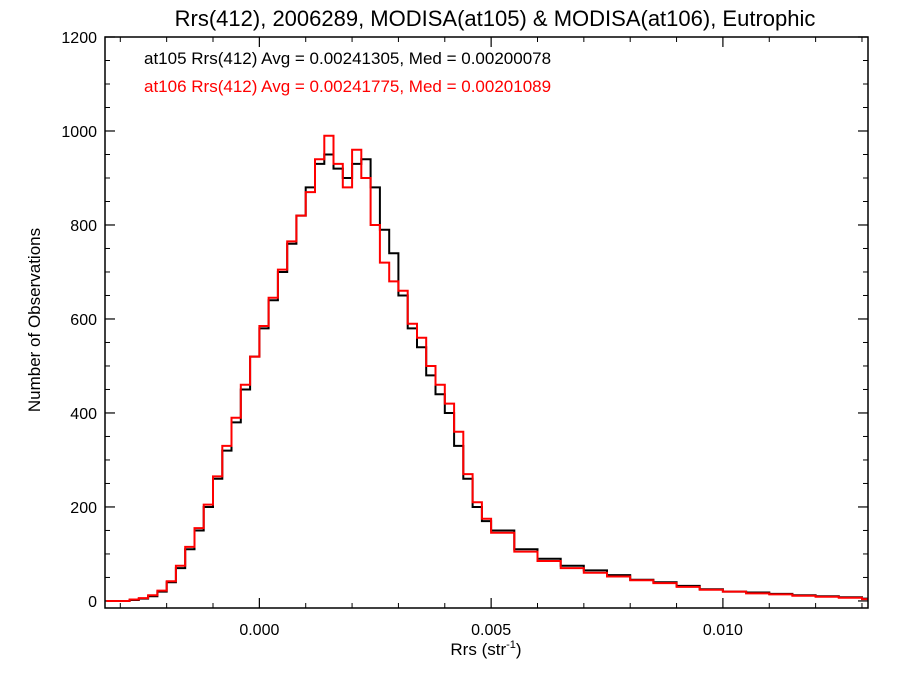 The height and width of the screenshot is (675, 900). I want to click on y-tick-label: 600, so click(83, 320).